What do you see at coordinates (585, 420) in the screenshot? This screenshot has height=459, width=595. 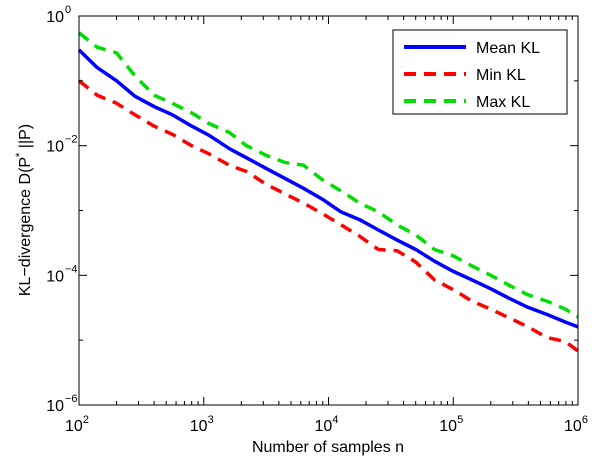 I see `x-tick-exponent: 6` at bounding box center [585, 420].